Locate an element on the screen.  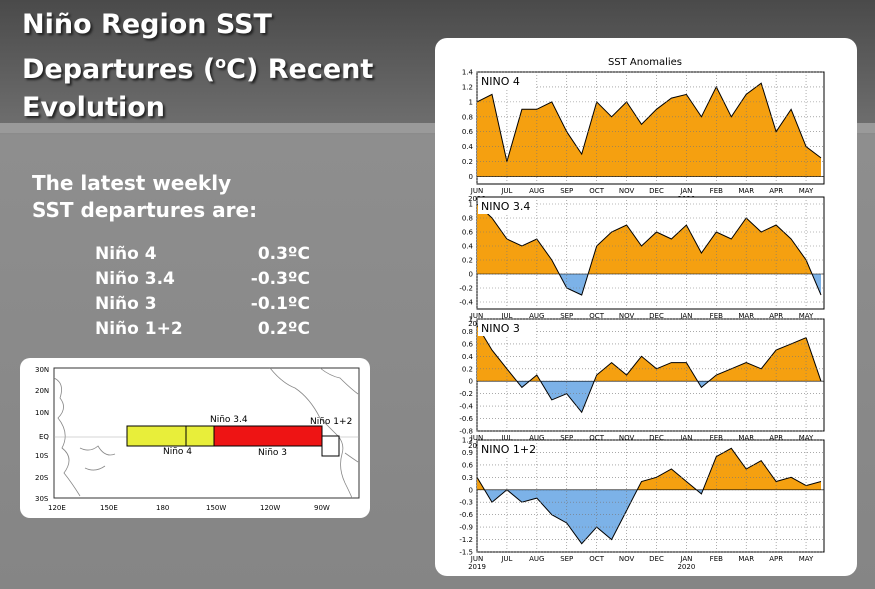
subtitle: The latest weekly SST departures are: is located at coordinates (144, 197).